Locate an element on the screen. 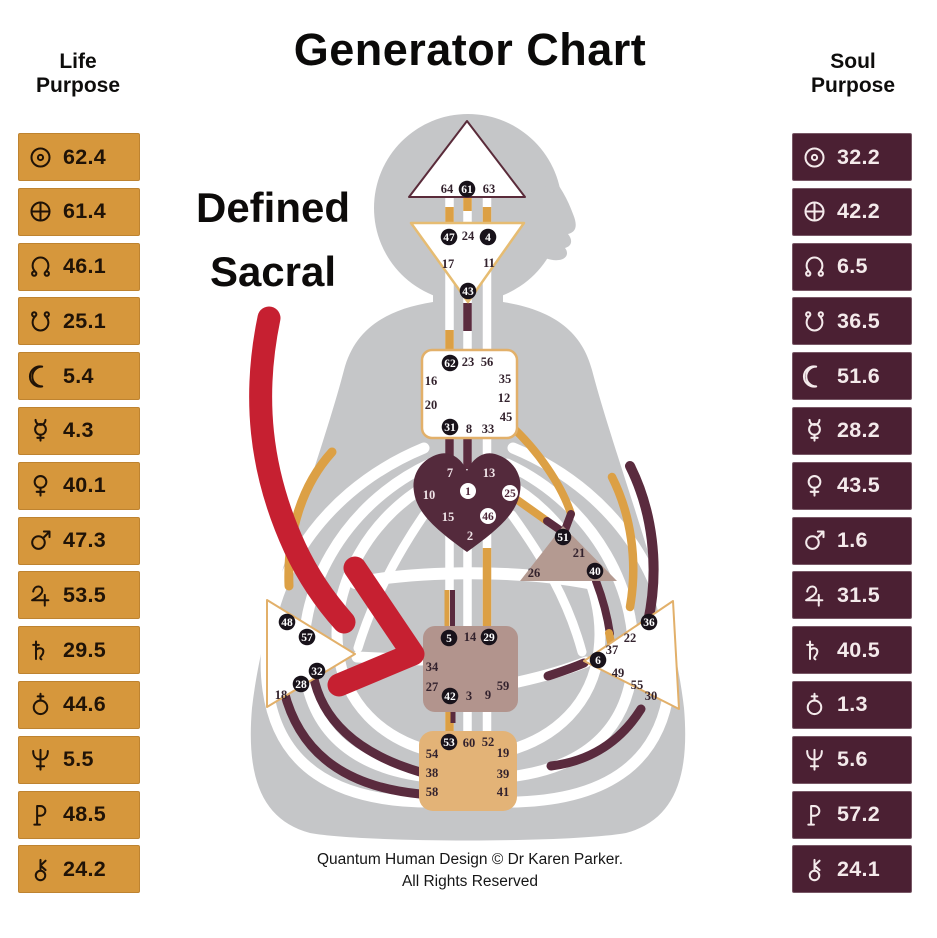 This screenshot has height=938, width=937. gate-line-value: 36.5 is located at coordinates (859, 320).